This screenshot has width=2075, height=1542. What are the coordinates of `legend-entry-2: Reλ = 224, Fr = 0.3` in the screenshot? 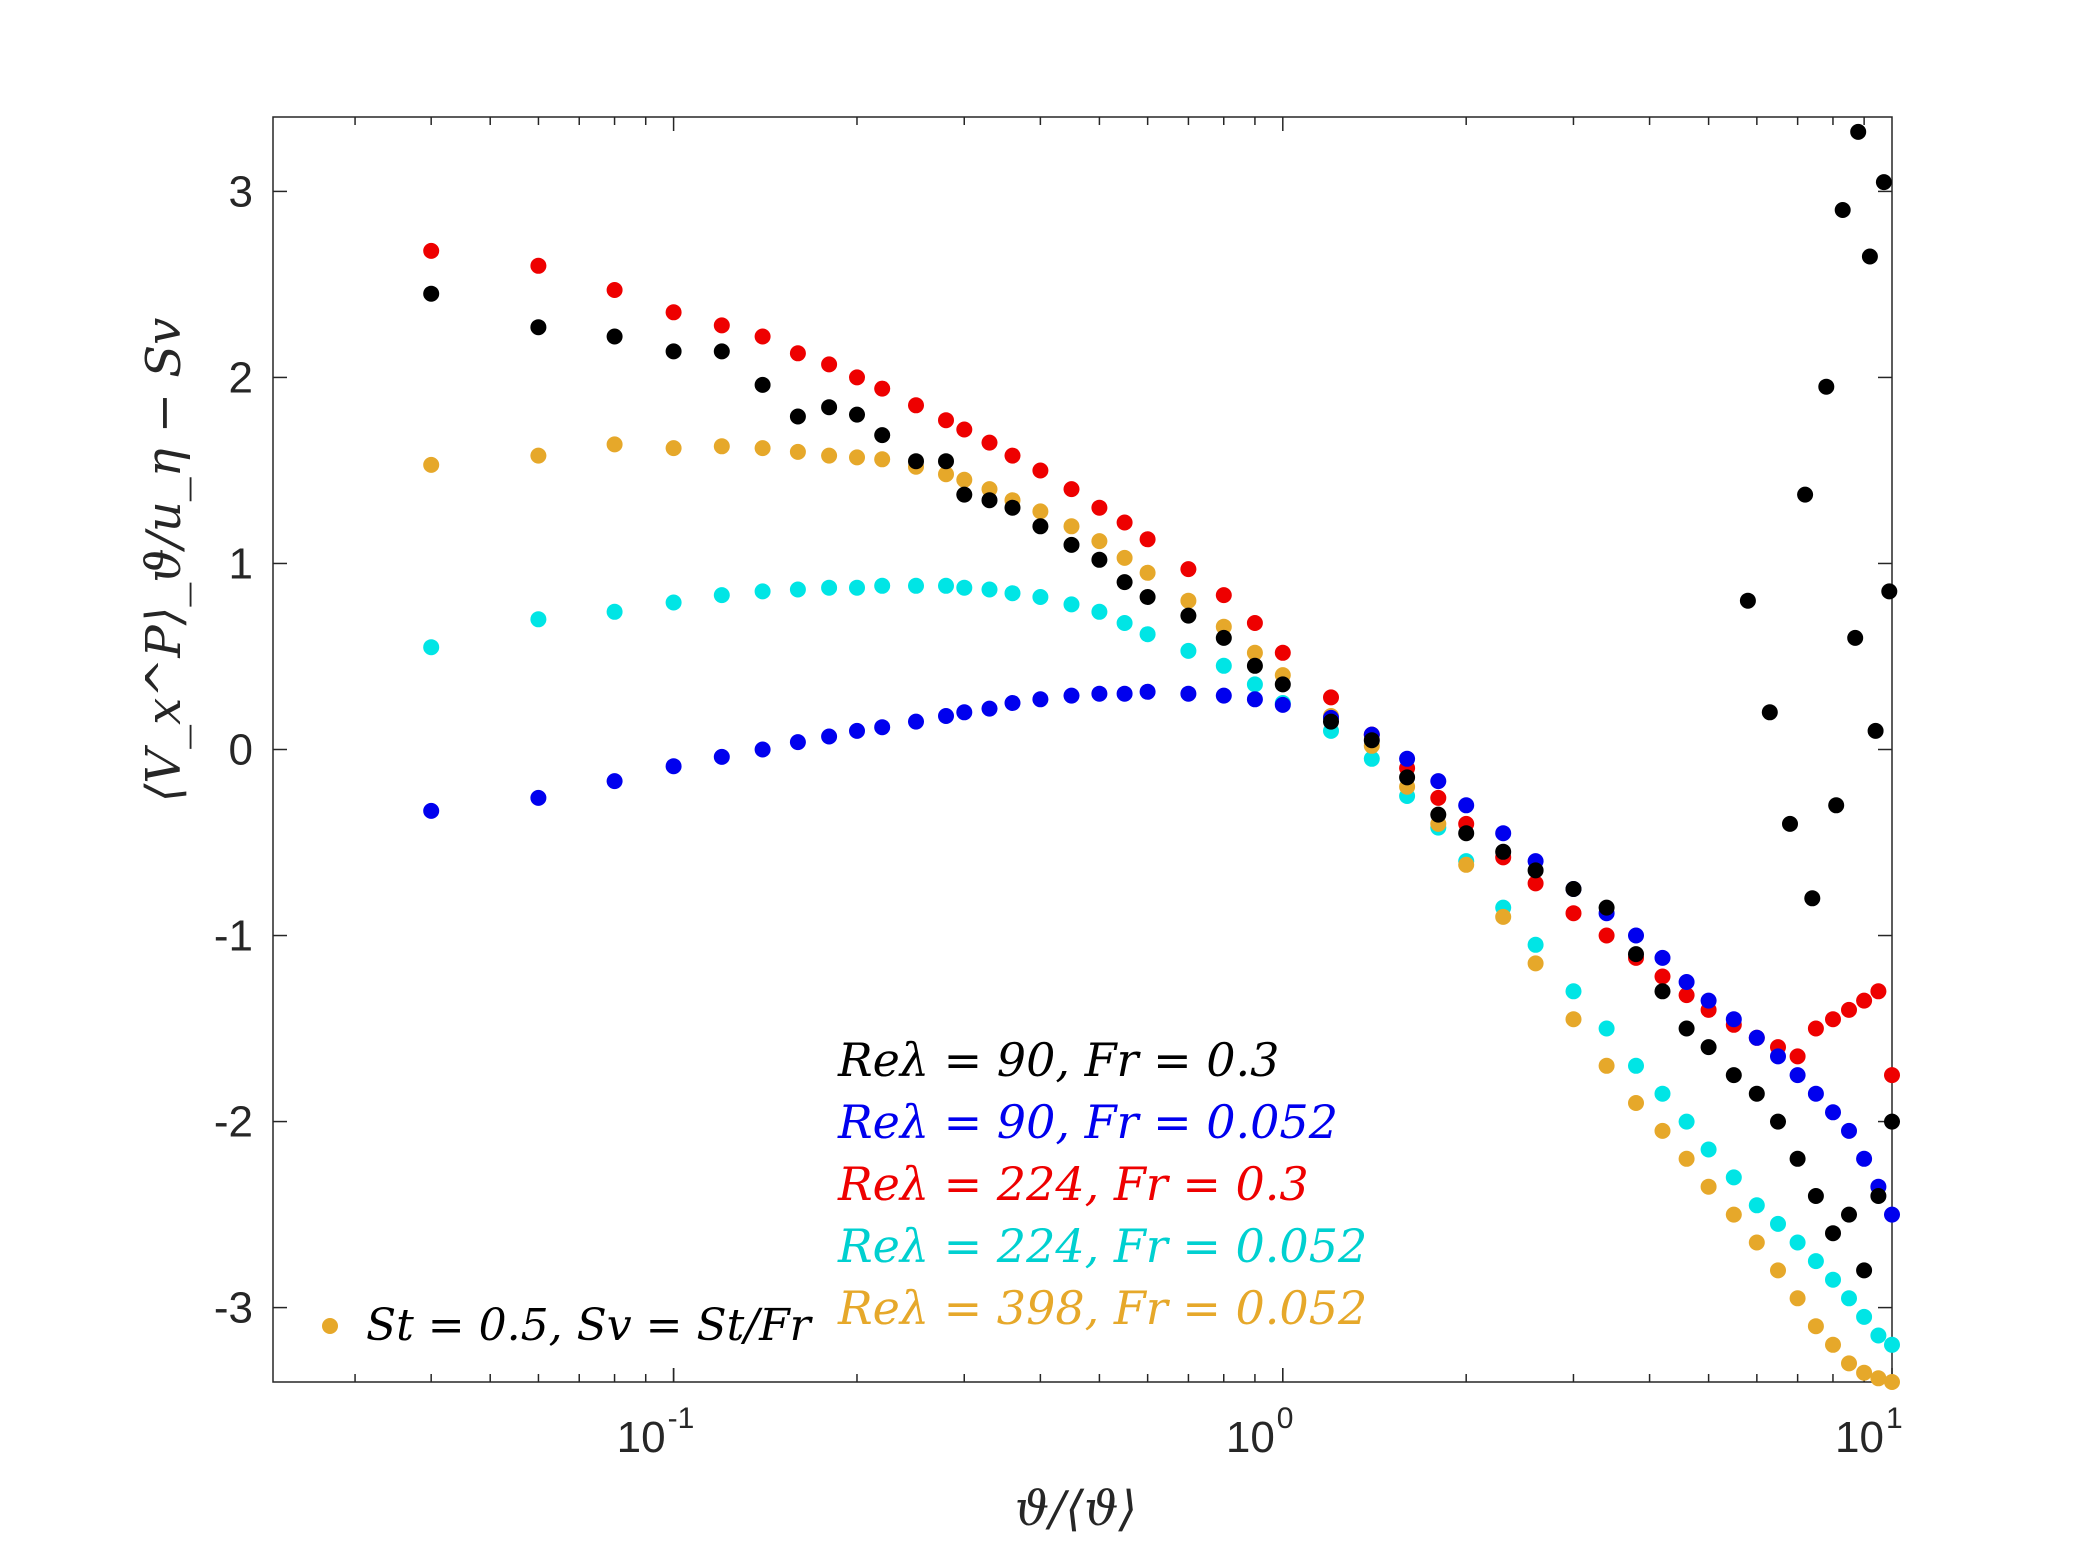 It's located at (1073, 1184).